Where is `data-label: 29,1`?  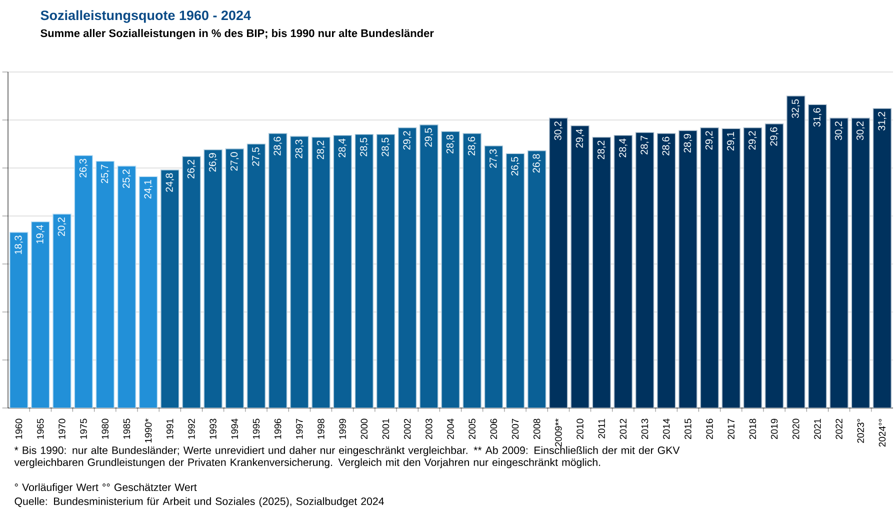 data-label: 29,1 is located at coordinates (731, 141).